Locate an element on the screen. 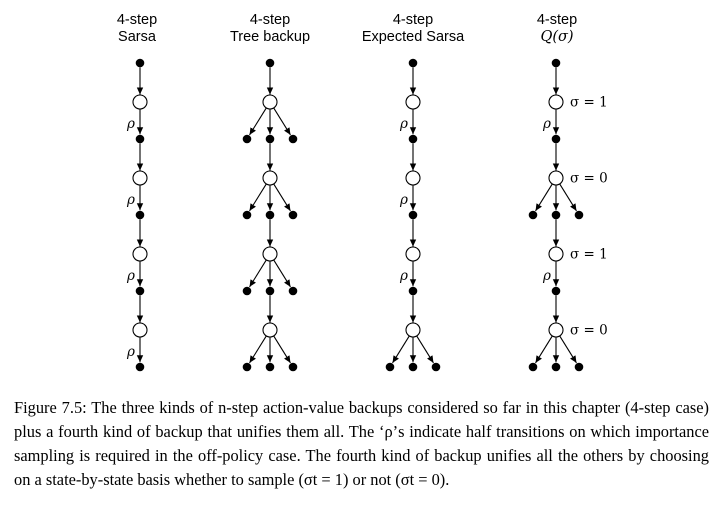  column-title-line2: Sarsa is located at coordinates (137, 37).